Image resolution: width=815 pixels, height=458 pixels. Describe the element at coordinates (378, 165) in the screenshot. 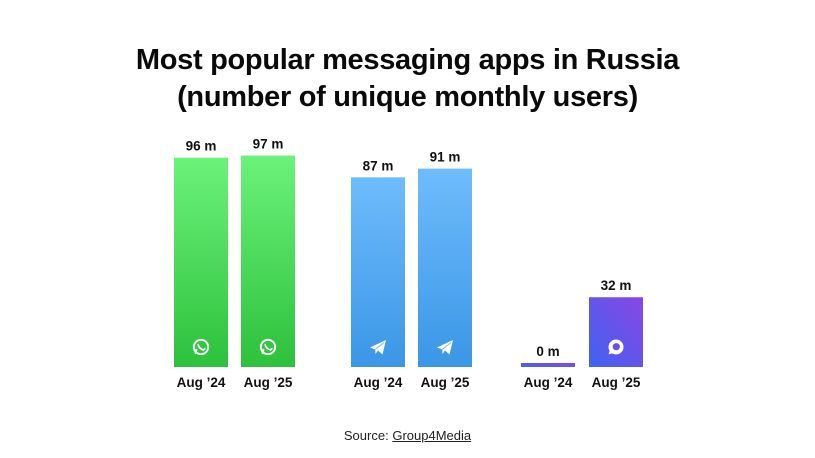

I see `data-label: 87 m` at that location.